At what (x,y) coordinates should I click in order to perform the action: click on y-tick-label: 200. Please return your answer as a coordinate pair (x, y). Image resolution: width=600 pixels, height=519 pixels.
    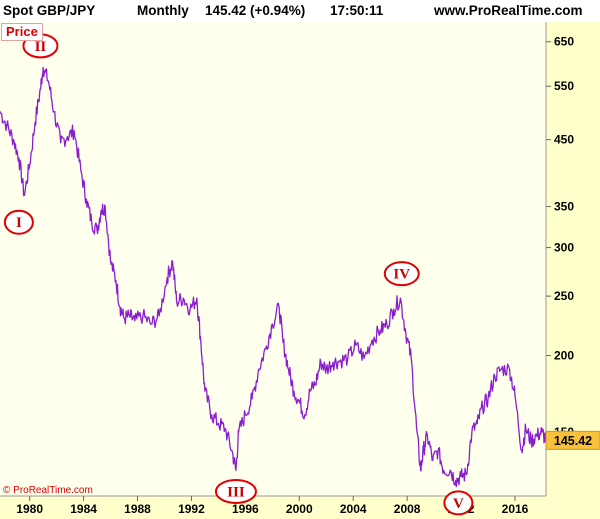
    Looking at the image, I should click on (564, 356).